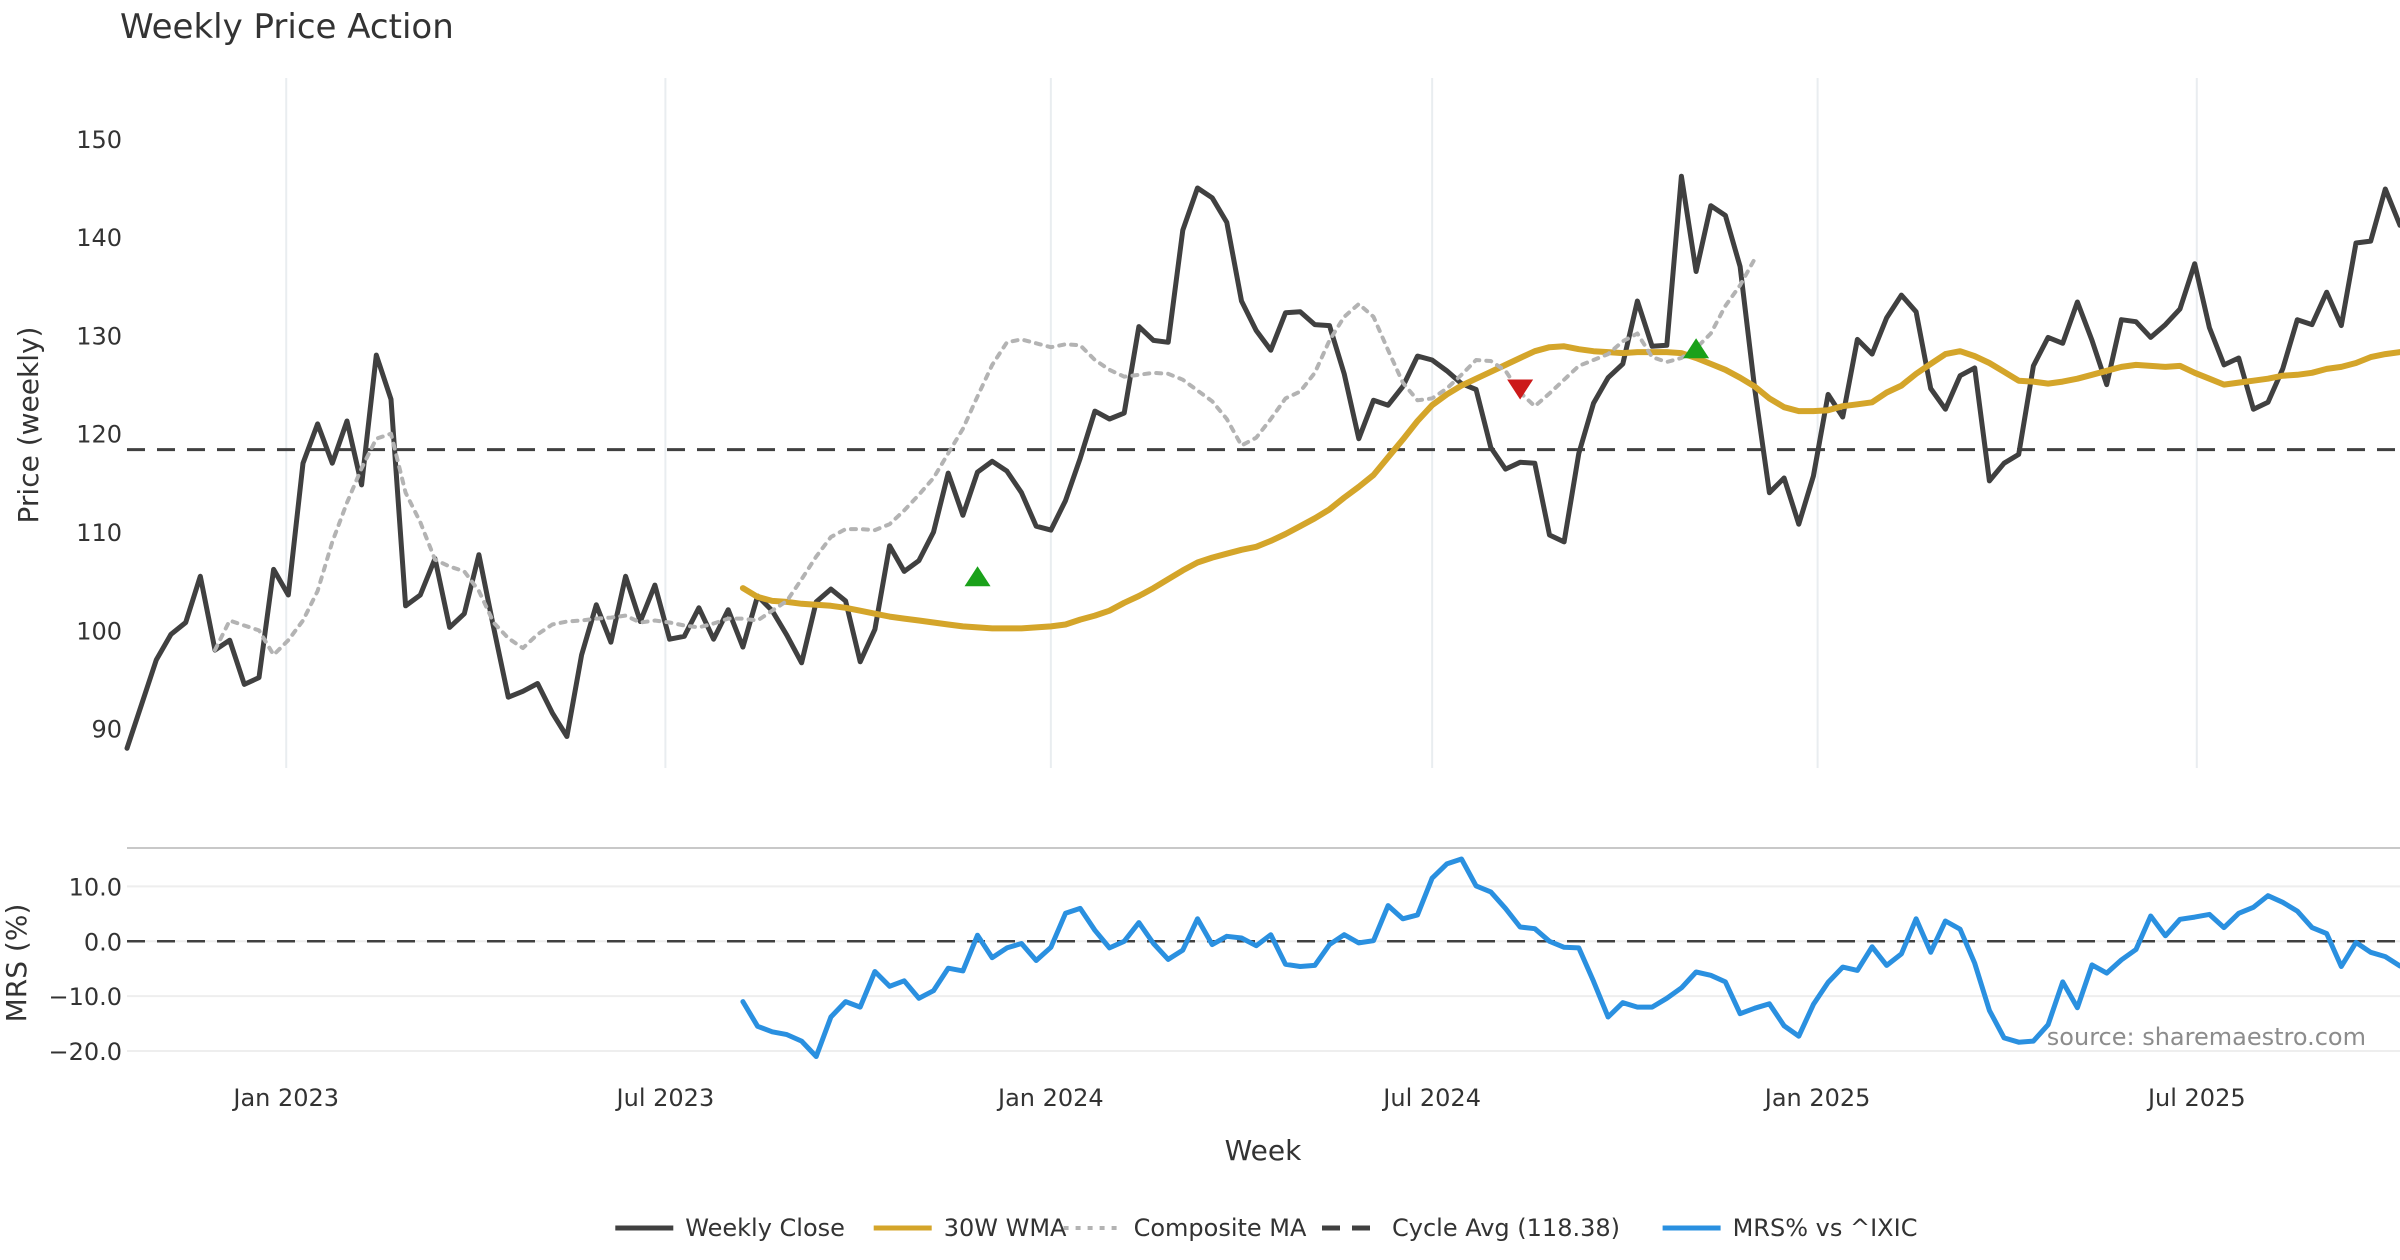 Image resolution: width=2400 pixels, height=1260 pixels. I want to click on mrs-tick-label-1: 0.0, so click(103, 942).